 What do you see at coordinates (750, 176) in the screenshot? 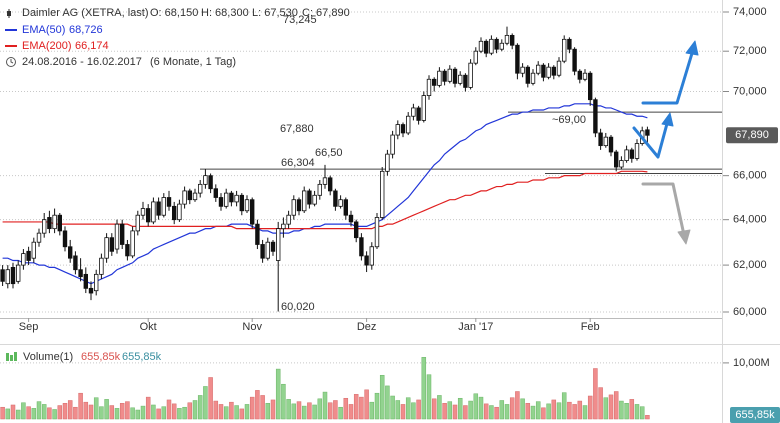
I see `y-tick-label: 66,000` at bounding box center [750, 176].